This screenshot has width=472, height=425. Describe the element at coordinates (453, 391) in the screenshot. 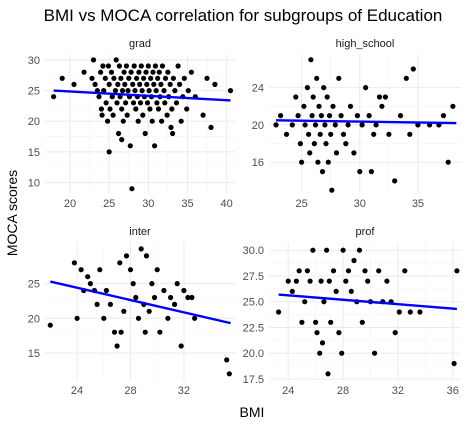

I see `x-tick-label: 36` at that location.